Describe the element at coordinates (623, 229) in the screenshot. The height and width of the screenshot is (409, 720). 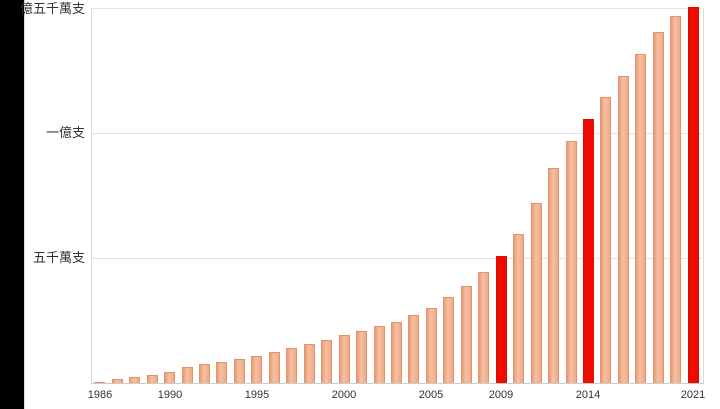
I see `bar-2016` at that location.